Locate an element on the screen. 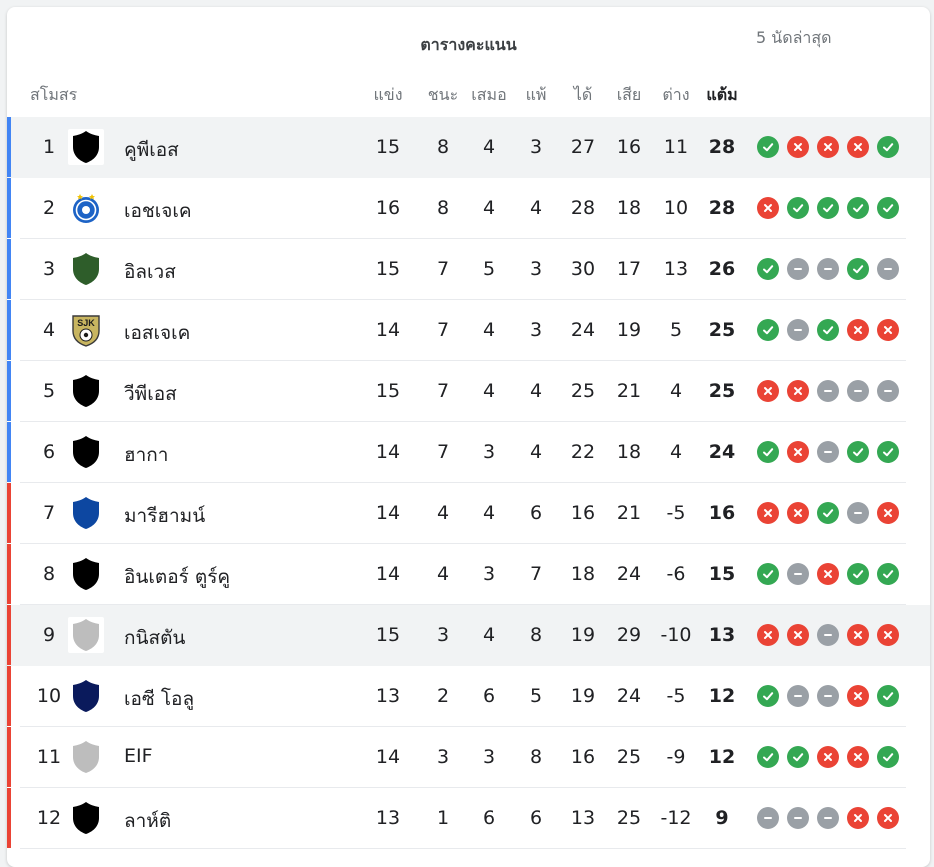 The image size is (934, 867). team-name: วีพีเอส is located at coordinates (150, 394).